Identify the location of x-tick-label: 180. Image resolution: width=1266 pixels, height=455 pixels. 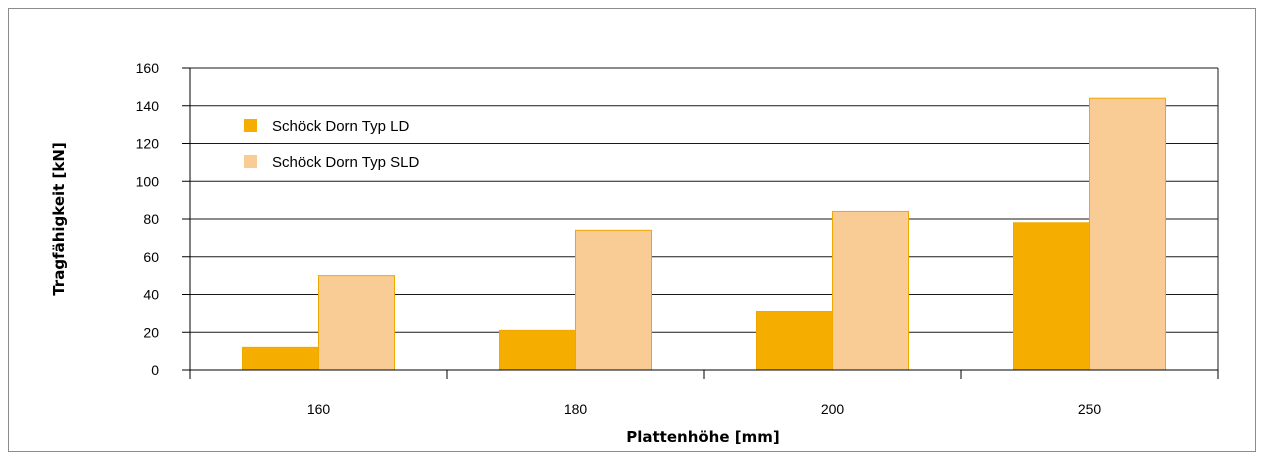
(576, 409).